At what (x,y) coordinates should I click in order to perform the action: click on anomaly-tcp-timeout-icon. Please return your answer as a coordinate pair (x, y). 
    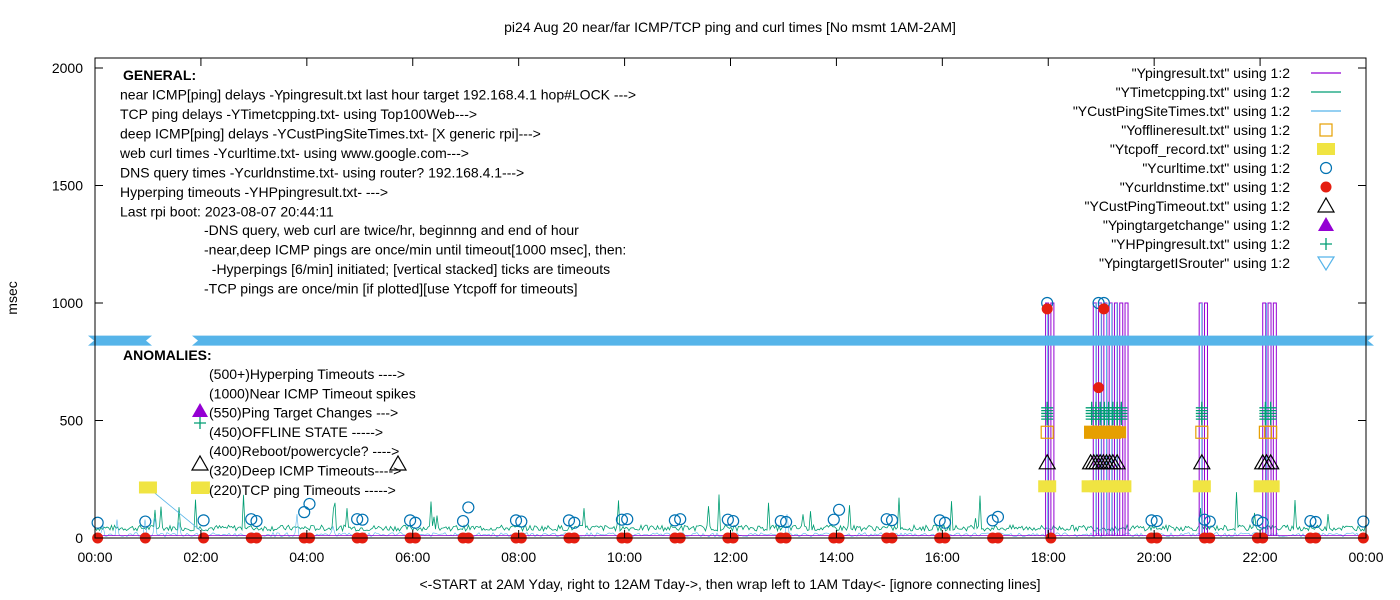
    Looking at the image, I should click on (200, 488).